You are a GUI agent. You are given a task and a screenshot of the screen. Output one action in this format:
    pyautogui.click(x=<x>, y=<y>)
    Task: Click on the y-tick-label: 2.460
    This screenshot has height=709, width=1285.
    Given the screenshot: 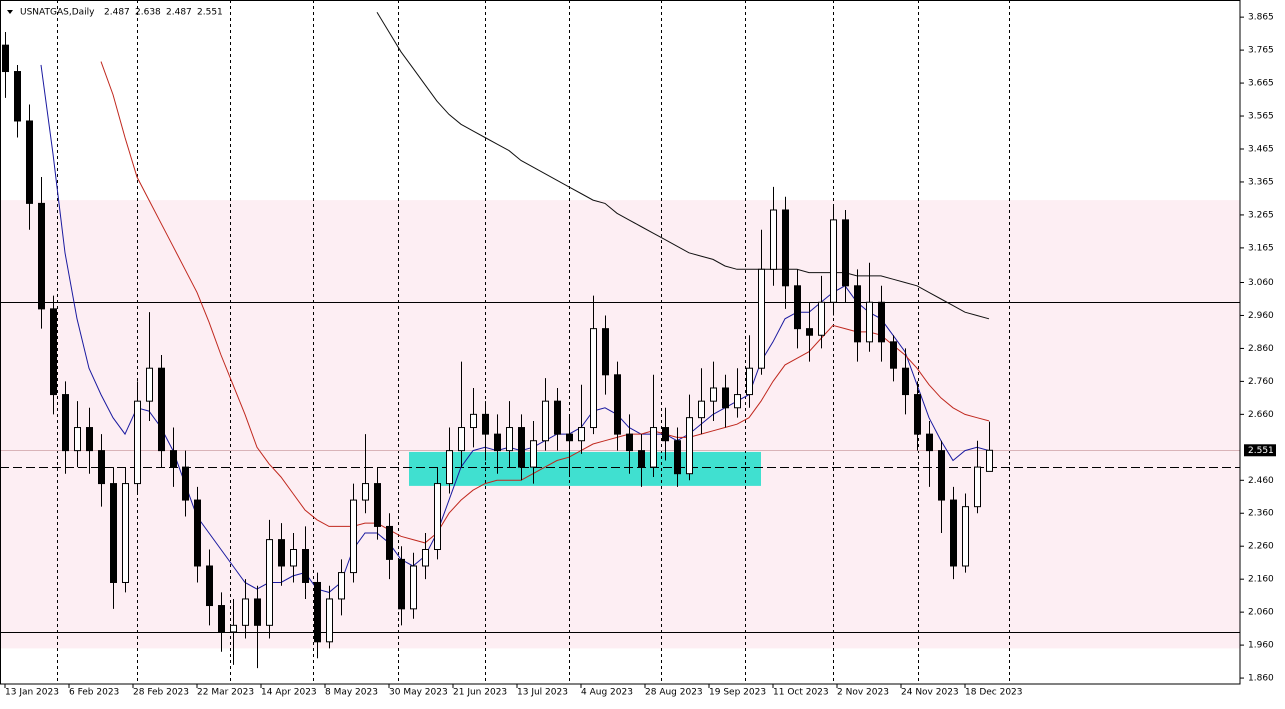 What is the action you would take?
    pyautogui.click(x=1261, y=481)
    